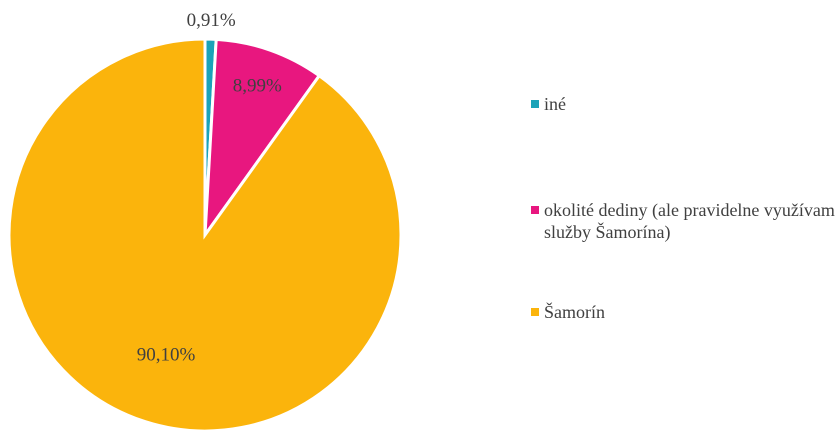 This screenshot has height=431, width=838. I want to click on legend-label: Šamorín, so click(574, 312).